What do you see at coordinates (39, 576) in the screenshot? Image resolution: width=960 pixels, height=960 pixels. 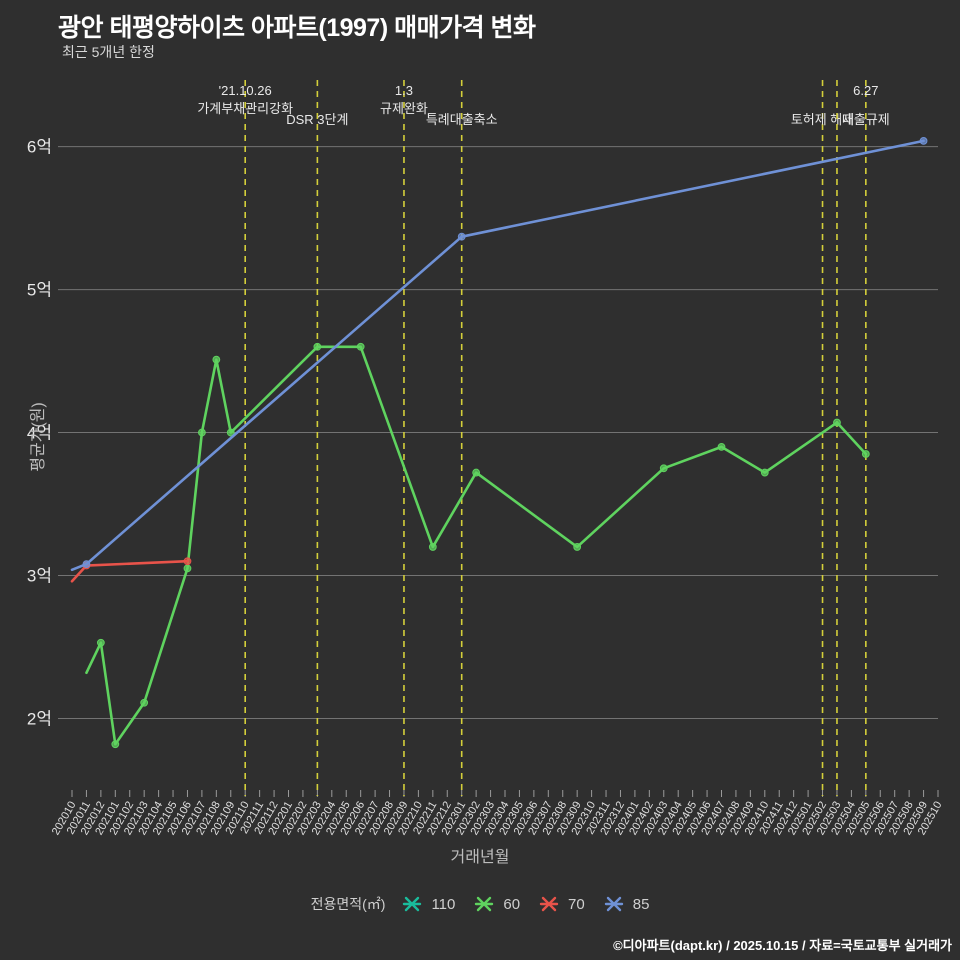 I see `y-axis-tick-label: 3억` at bounding box center [39, 576].